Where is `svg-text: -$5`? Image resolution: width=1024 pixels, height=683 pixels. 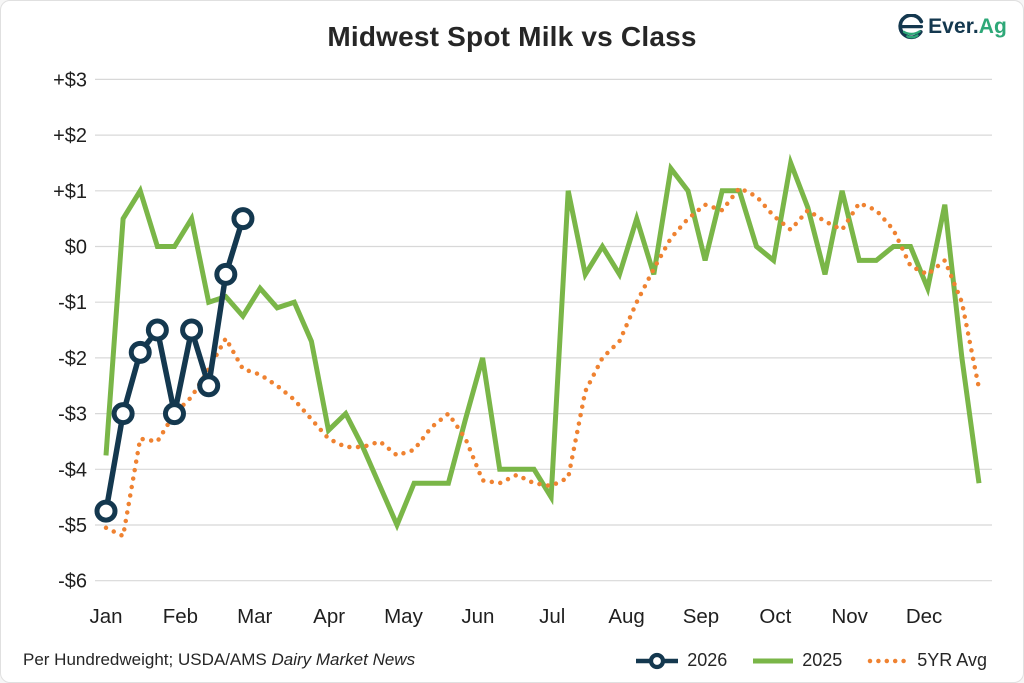
svg-text: -$5 is located at coordinates (72, 526).